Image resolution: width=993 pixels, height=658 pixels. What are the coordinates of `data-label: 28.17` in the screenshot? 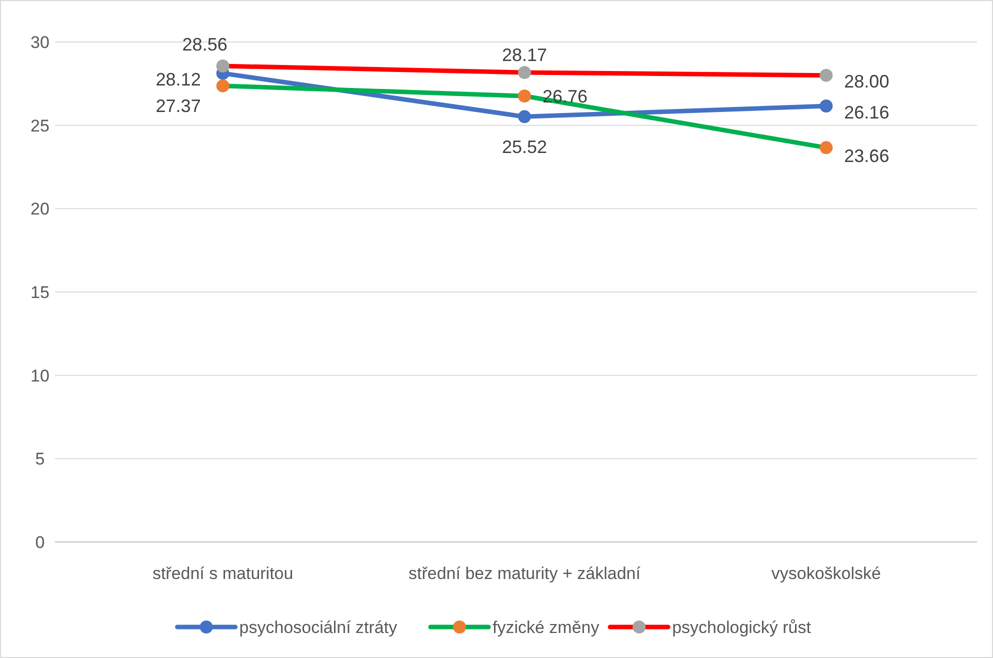 It's located at (525, 54).